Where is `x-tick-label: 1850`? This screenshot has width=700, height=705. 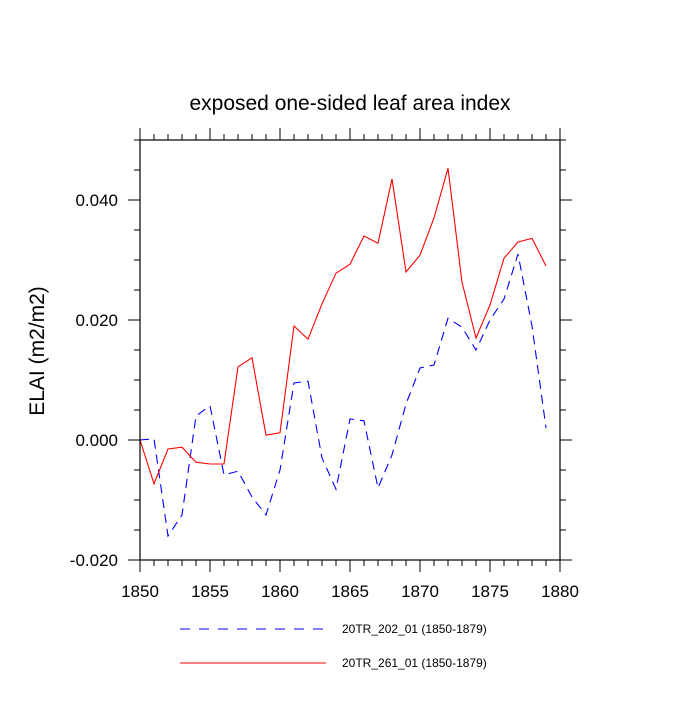
x-tick-label: 1850 is located at coordinates (140, 591).